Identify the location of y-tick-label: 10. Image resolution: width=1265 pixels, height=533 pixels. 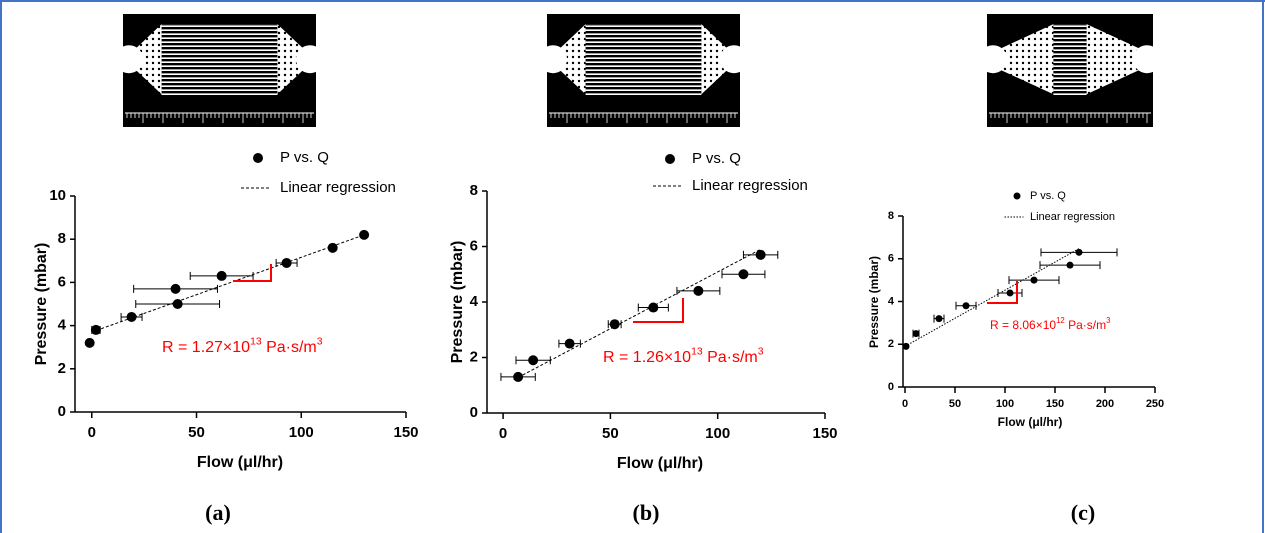
(57, 195).